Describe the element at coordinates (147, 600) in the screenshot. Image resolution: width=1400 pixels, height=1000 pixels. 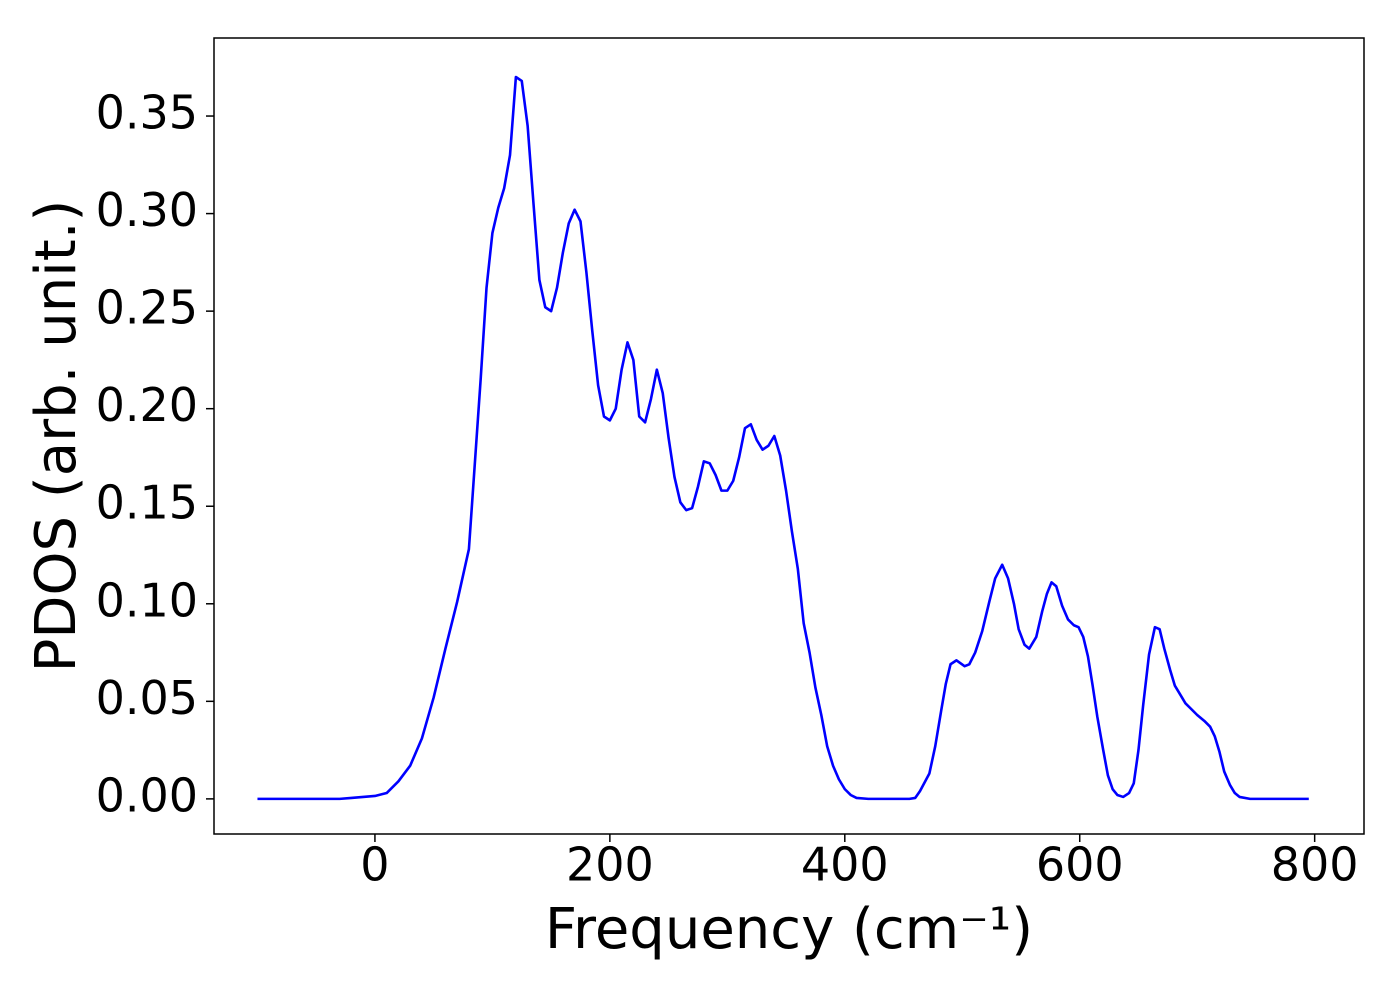
I see `y-tick-label: 0.10` at that location.